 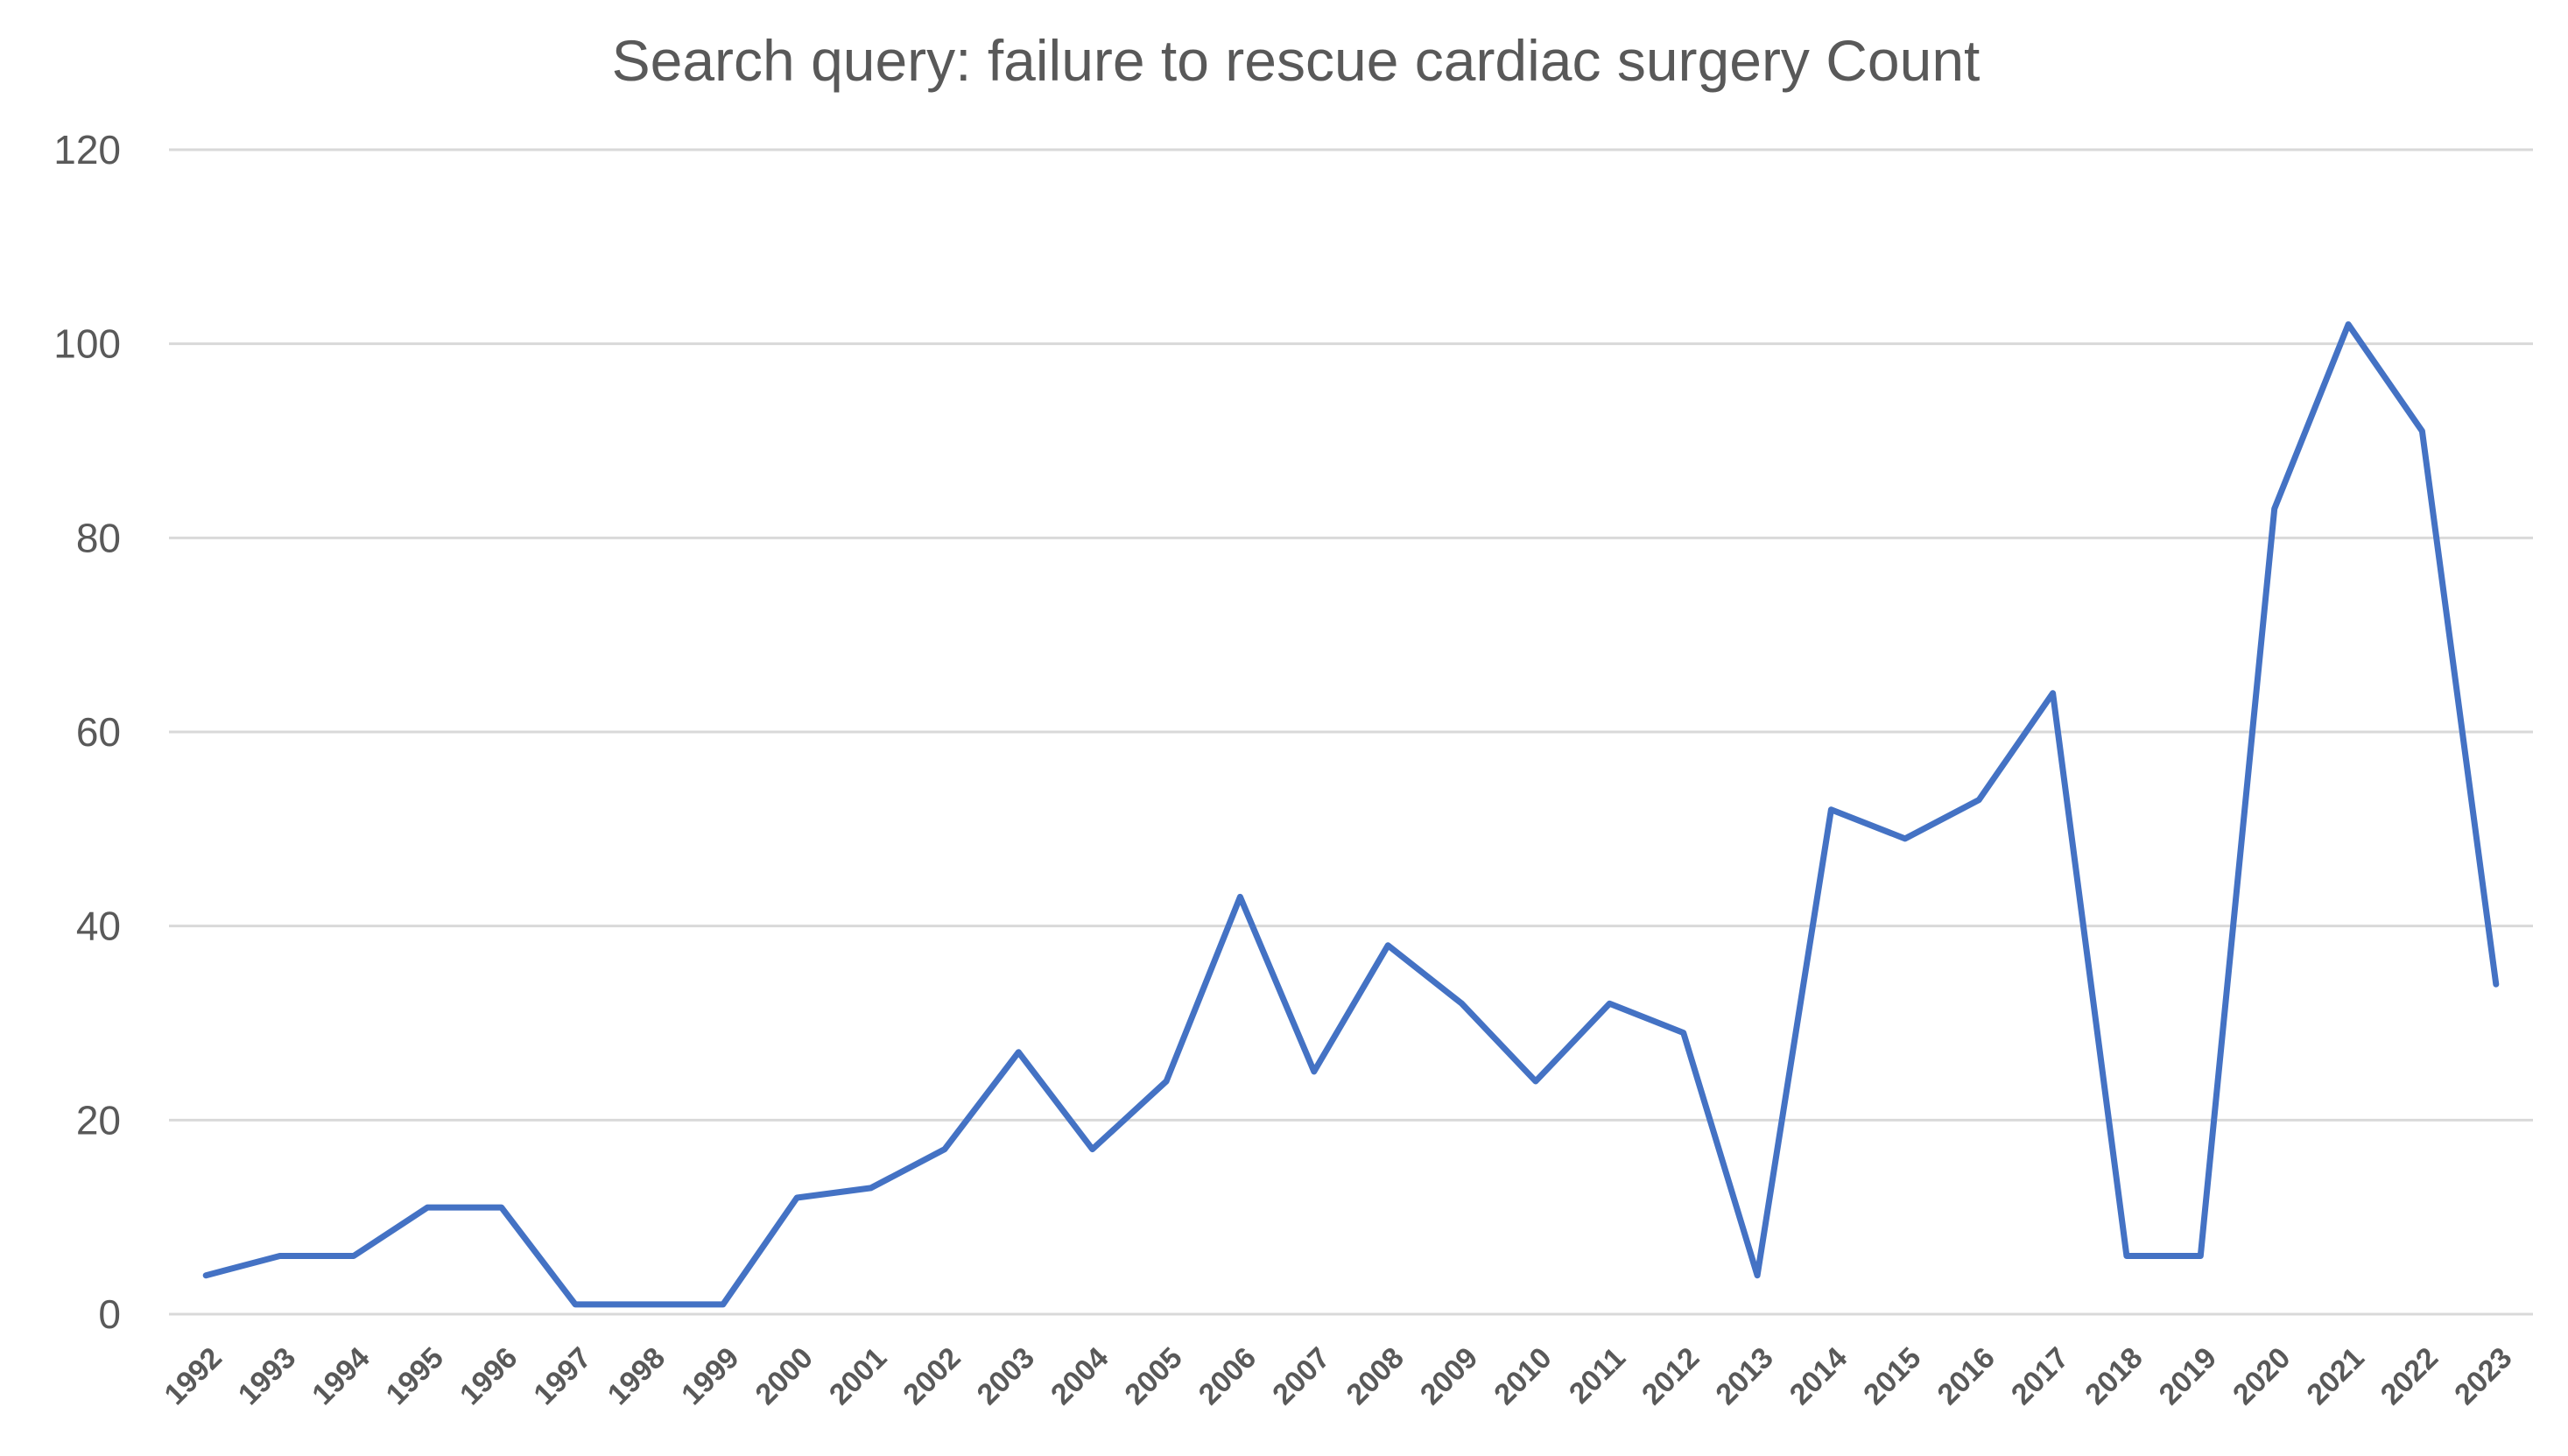 What do you see at coordinates (1301, 1376) in the screenshot?
I see `x-tick-label: 2007` at bounding box center [1301, 1376].